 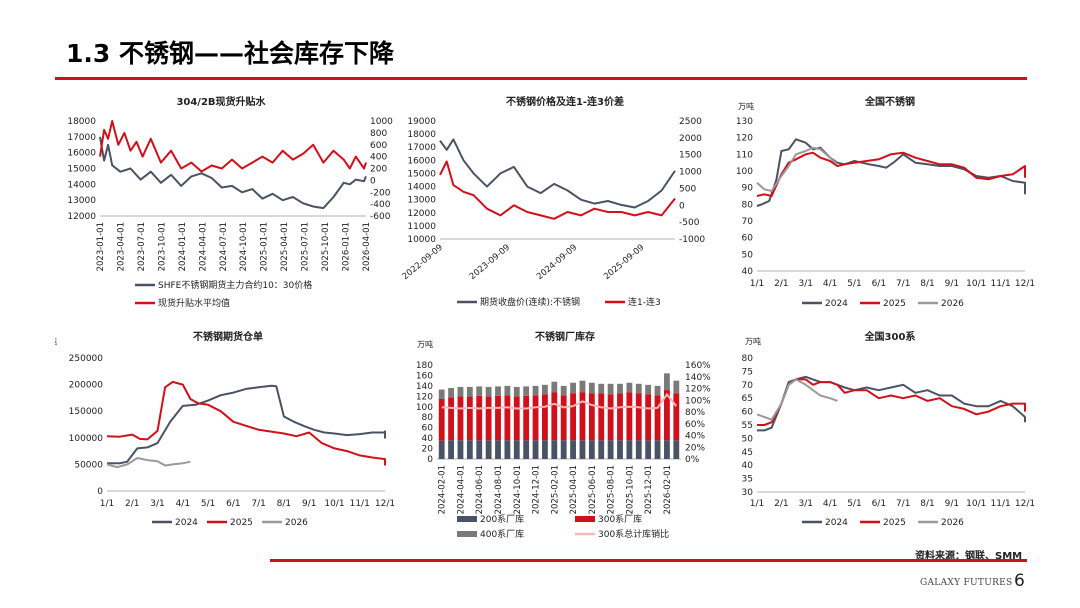 What do you see at coordinates (88, 465) in the screenshot?
I see `y-tick-label: 50000` at bounding box center [88, 465].